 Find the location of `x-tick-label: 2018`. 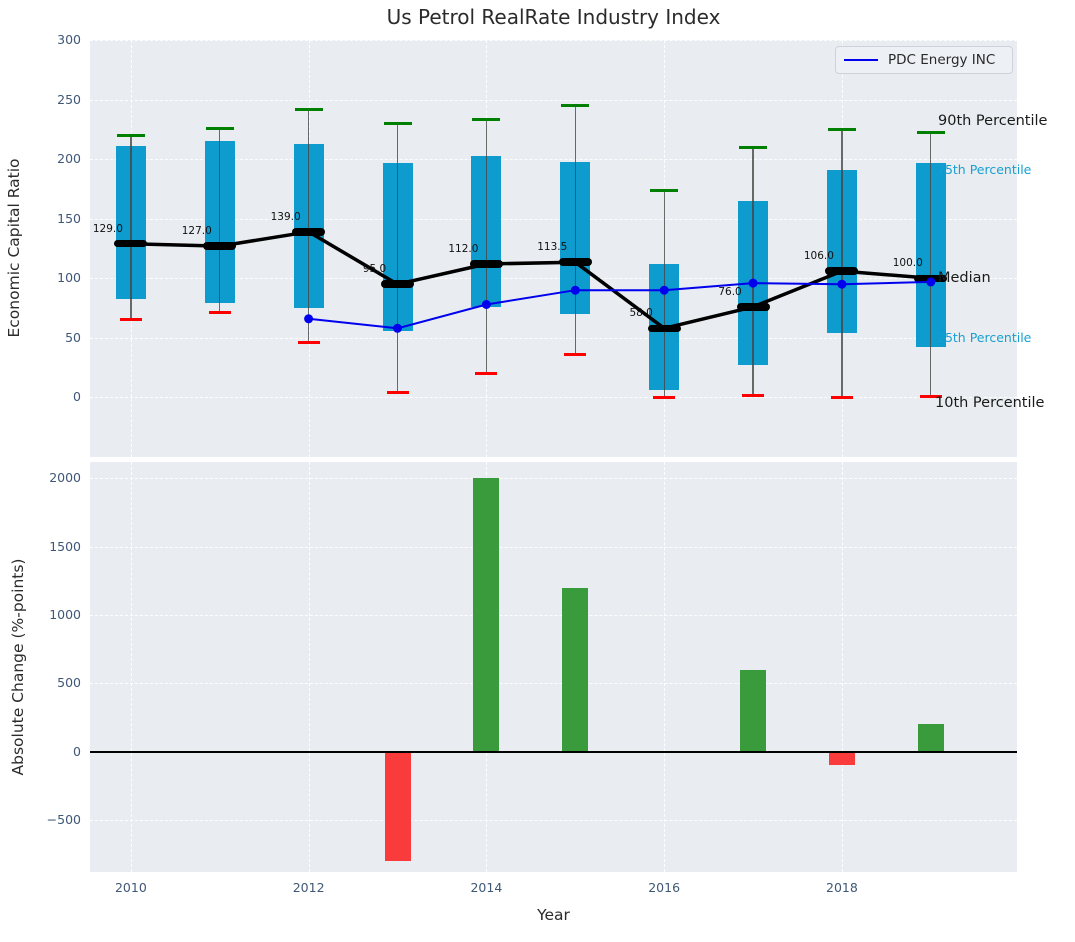

x-tick-label: 2018 is located at coordinates (842, 887).